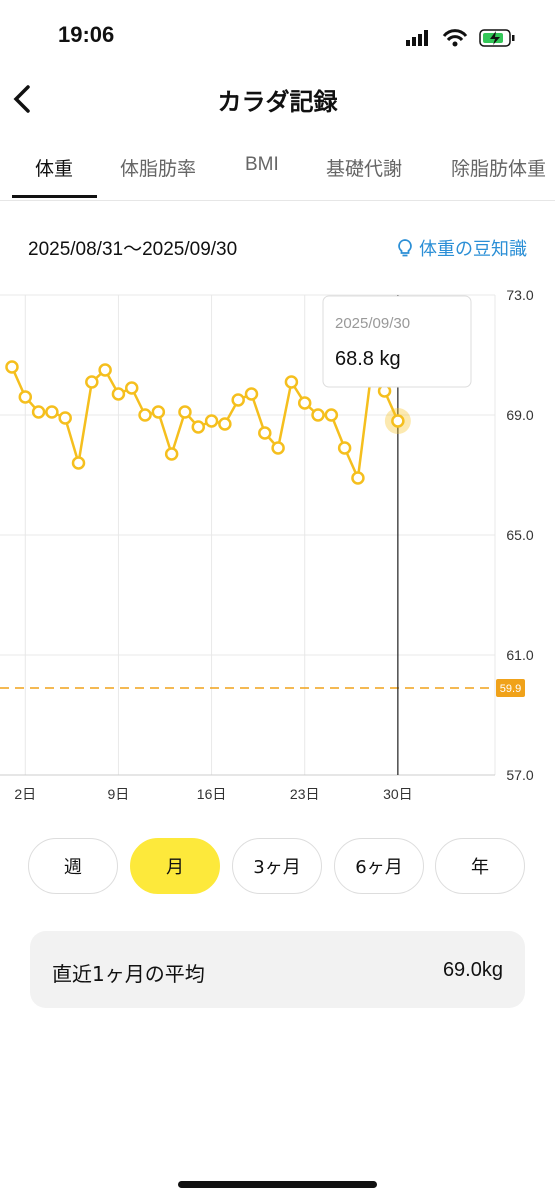 The width and height of the screenshot is (555, 1200). I want to click on x-tick-label: 23日, so click(305, 794).